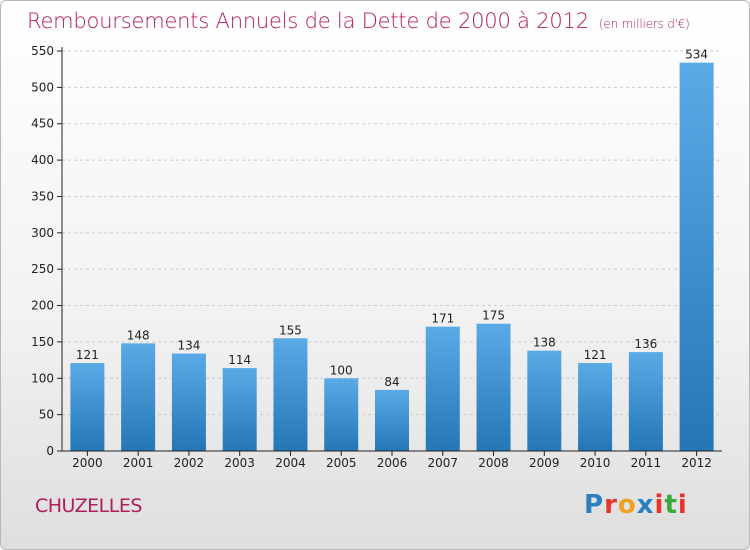  What do you see at coordinates (595, 355) in the screenshot?
I see `data-label-2010: 121` at bounding box center [595, 355].